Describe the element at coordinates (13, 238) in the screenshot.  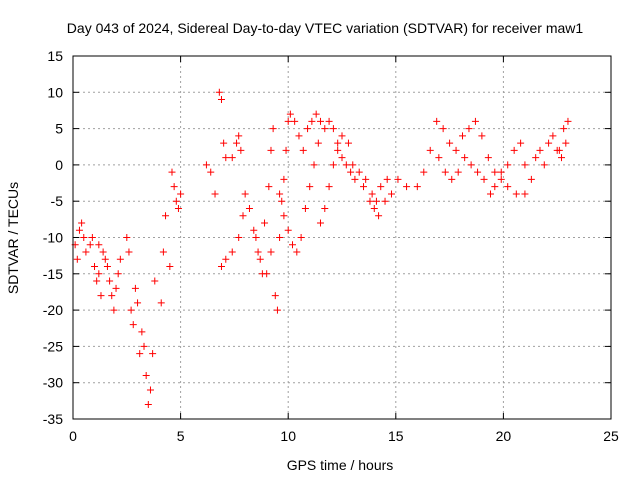
I see `y-axis-label: SDTVAR / TECUs` at that location.